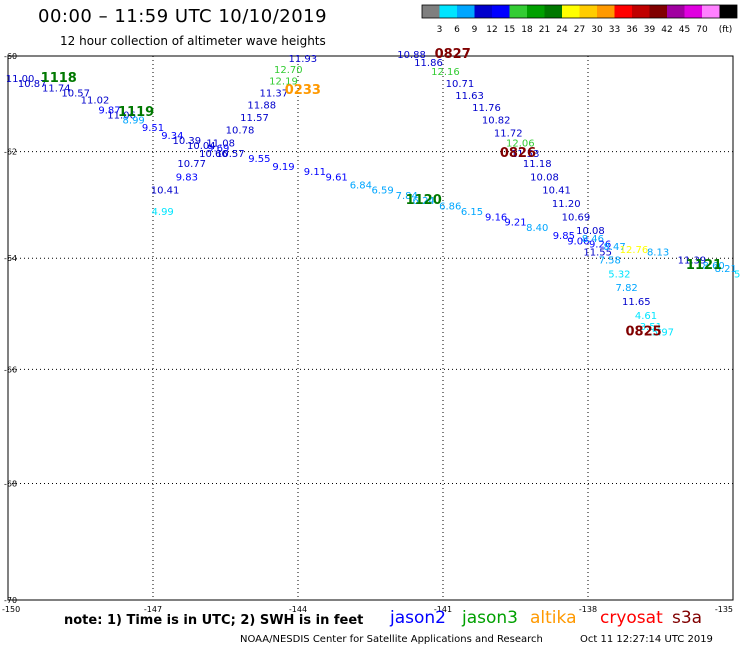  I want to click on wave-height-value: 8.99, so click(134, 121).